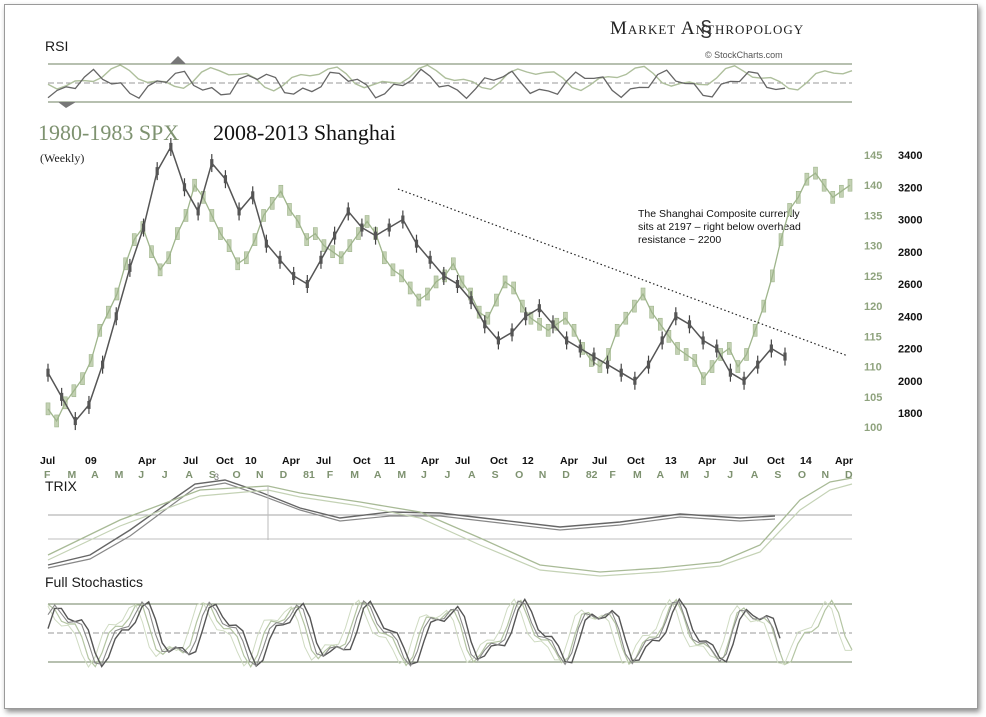 The height and width of the screenshot is (717, 986). I want to click on trix-spx-line, so click(450, 525).